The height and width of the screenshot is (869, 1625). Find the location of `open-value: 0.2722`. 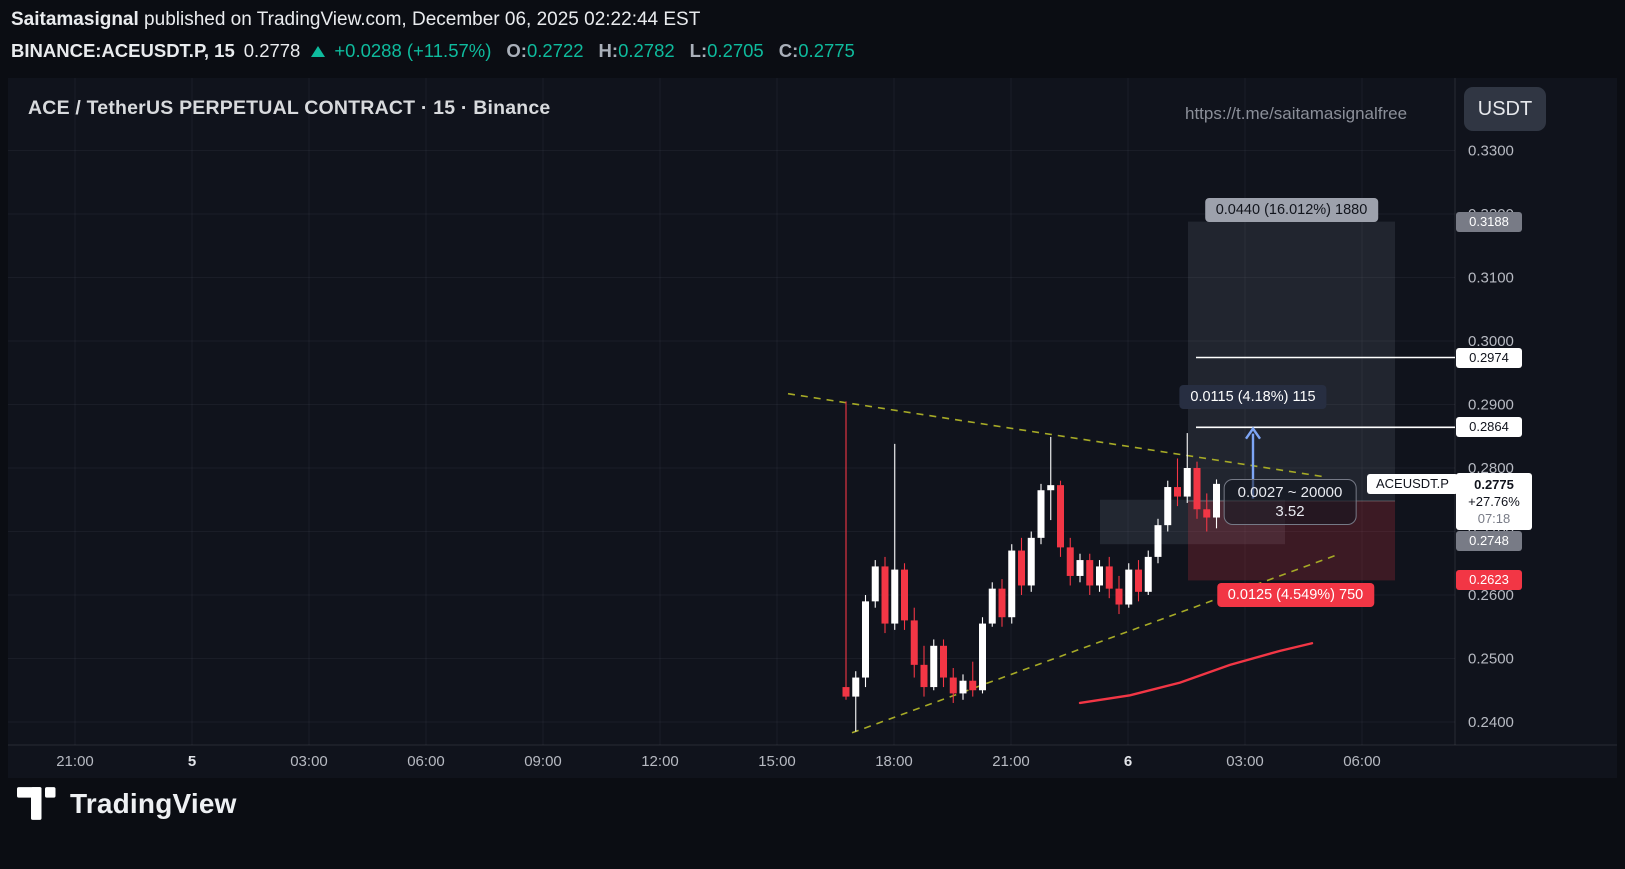

open-value: 0.2722 is located at coordinates (555, 50).